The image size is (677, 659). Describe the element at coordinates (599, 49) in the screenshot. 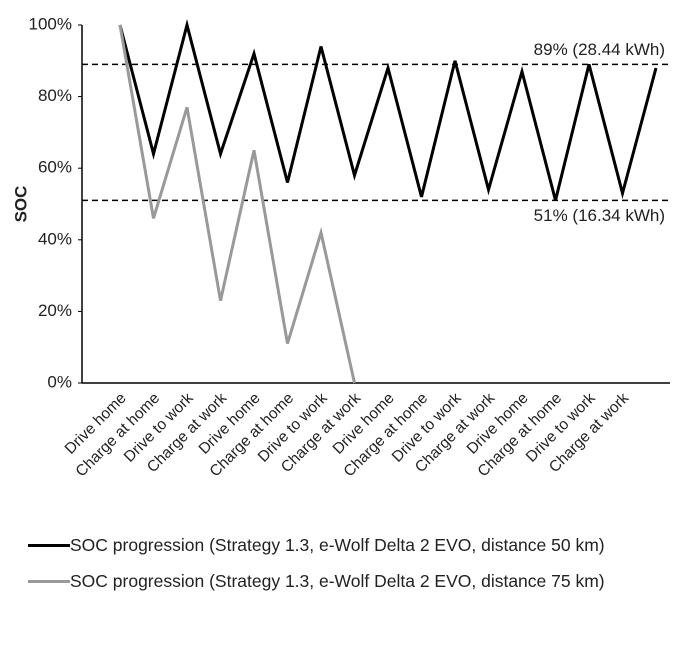

I see `reference-label: 89% (28.44 kWh)` at that location.